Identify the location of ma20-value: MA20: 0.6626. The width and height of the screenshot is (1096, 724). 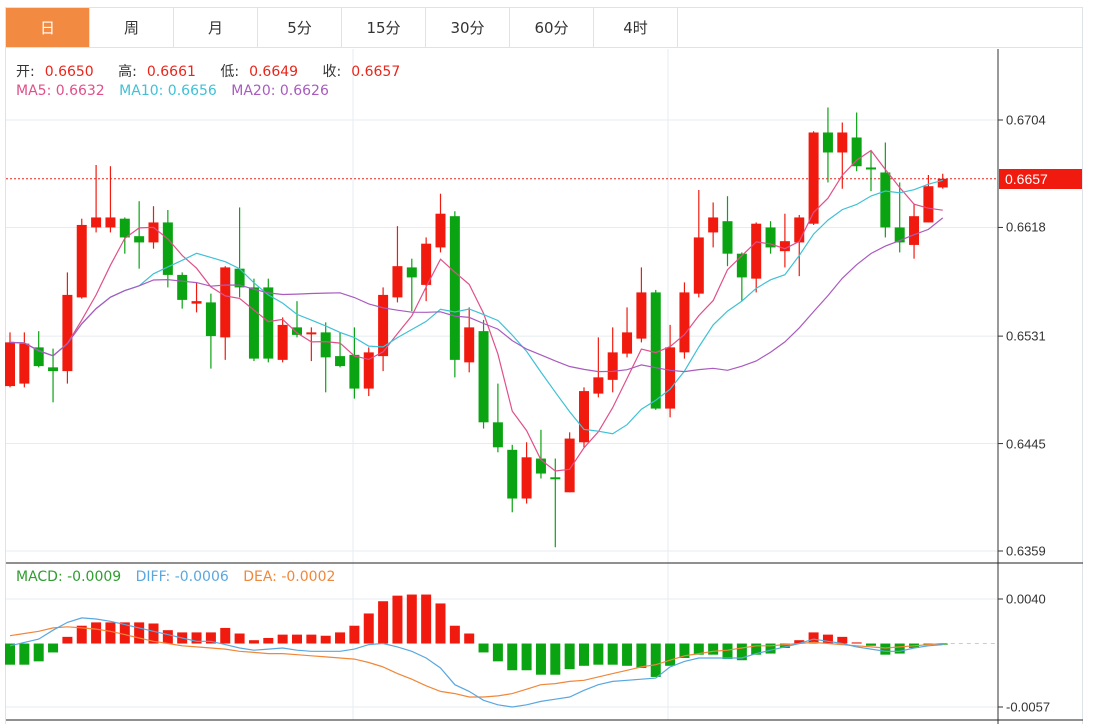
(280, 91).